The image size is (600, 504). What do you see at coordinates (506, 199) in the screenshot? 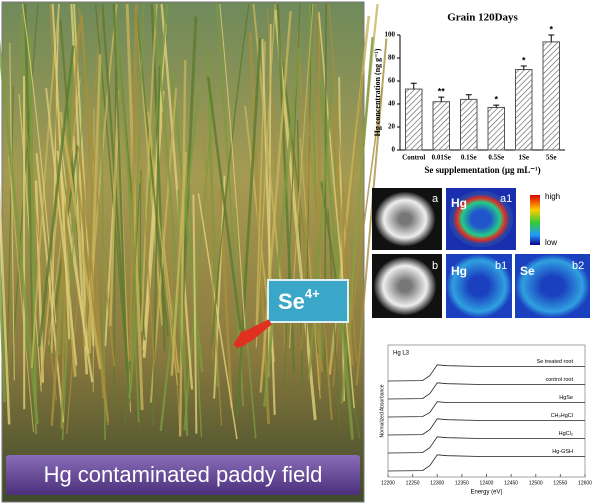
I see `panel-label: a1` at bounding box center [506, 199].